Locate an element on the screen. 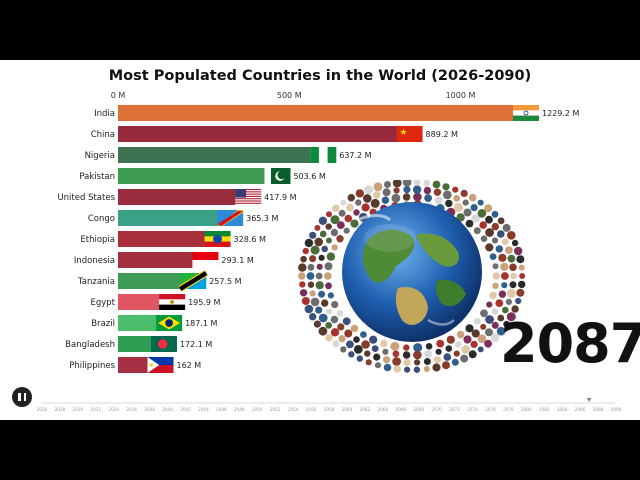  pause-icon-bar-left is located at coordinates (19, 397).